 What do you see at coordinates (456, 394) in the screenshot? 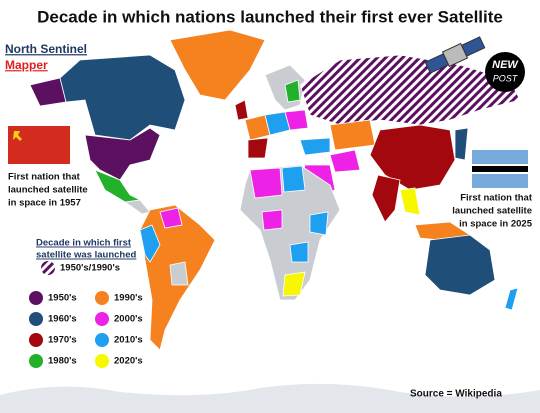
I see `source: Source = Wikipedia` at bounding box center [456, 394].